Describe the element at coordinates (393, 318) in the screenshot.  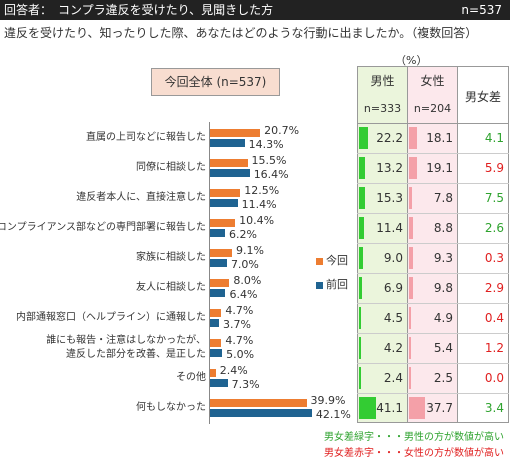
I see `male-value: 4.5` at that location.